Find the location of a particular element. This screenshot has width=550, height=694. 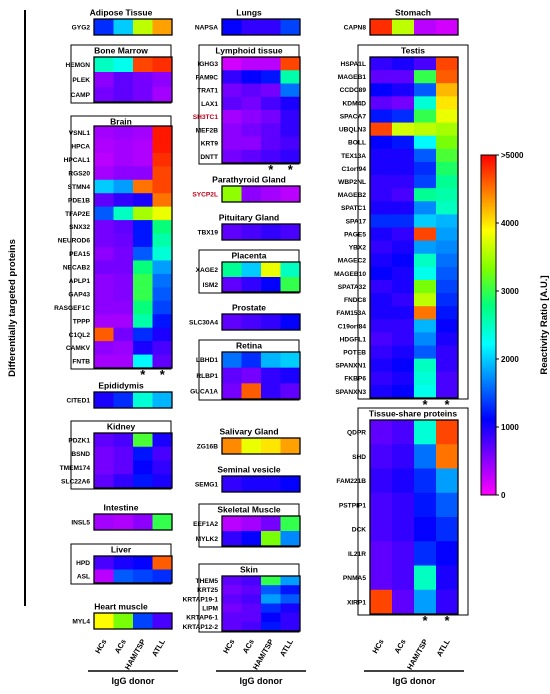

gene-label-slc22a6: SLC22A6 is located at coordinates (75, 482).